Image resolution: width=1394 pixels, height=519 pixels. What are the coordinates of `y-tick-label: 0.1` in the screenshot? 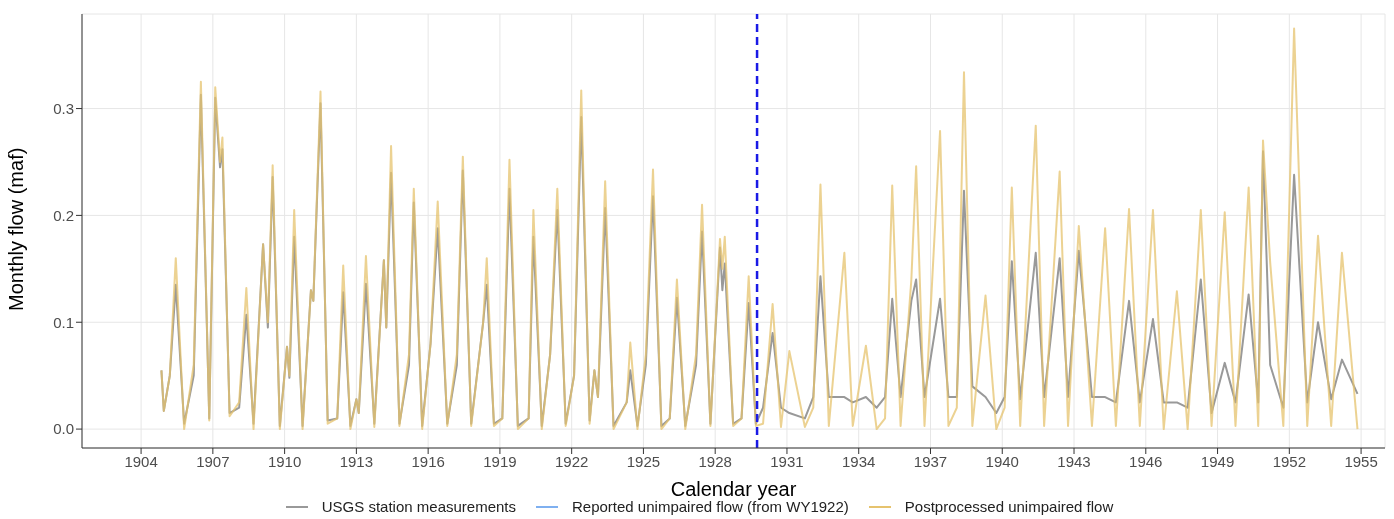 It's located at (63, 322).